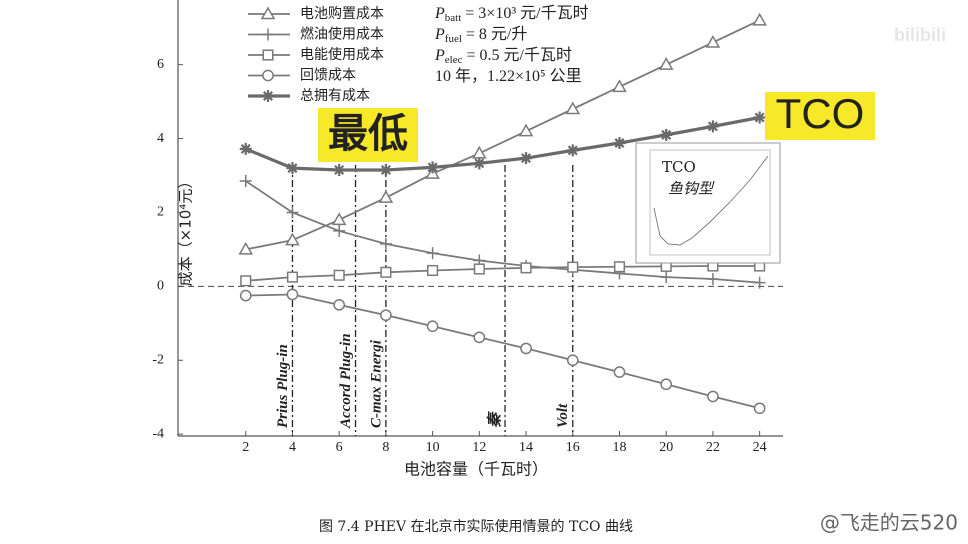 Image resolution: width=968 pixels, height=544 pixels. Describe the element at coordinates (158, 433) in the screenshot. I see `y-tick-label: -4` at that location.